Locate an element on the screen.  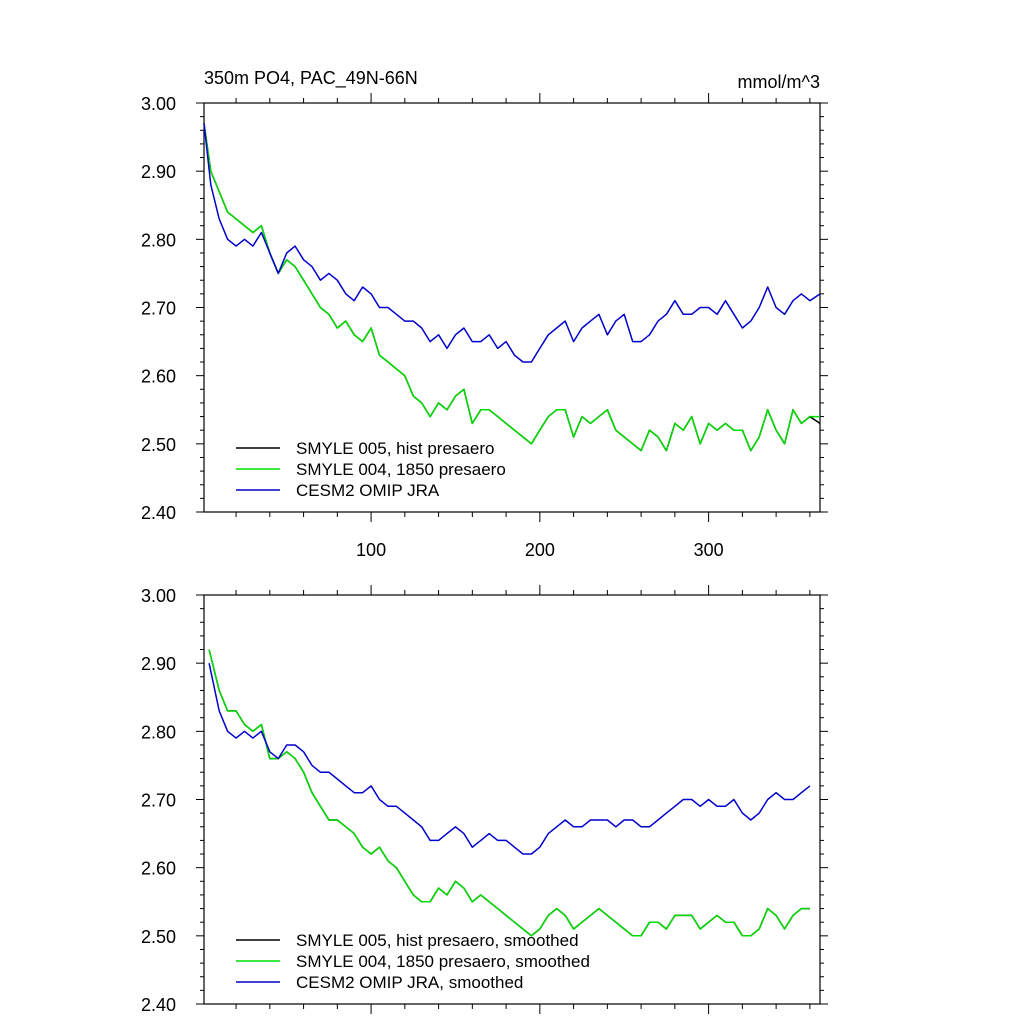
bottom-y-tick-label: 2.50 is located at coordinates (158, 937).